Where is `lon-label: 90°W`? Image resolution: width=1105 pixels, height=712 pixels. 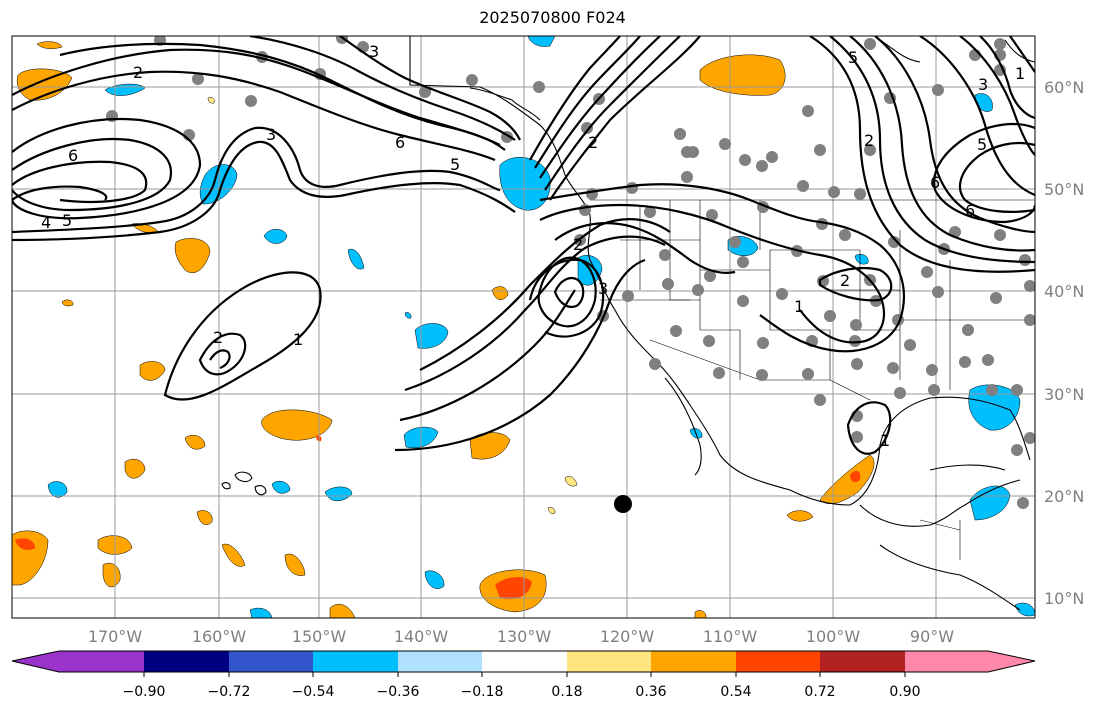
lon-label: 90°W is located at coordinates (932, 636).